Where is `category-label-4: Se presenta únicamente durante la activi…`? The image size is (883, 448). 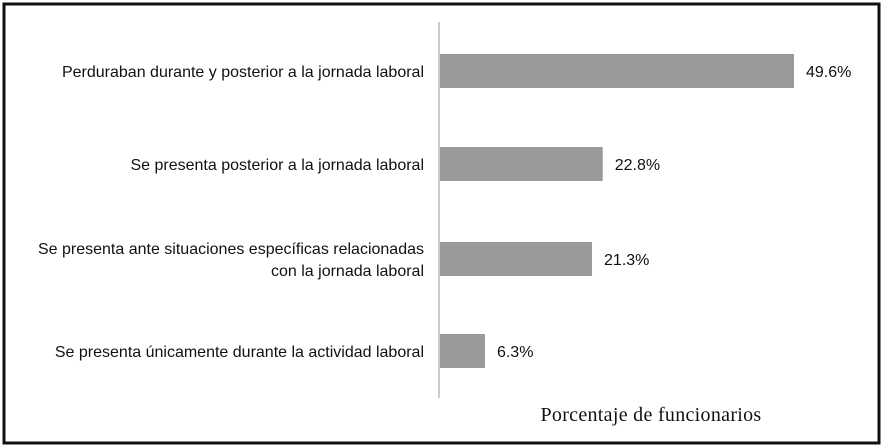
category-label-4: Se presenta únicamente durante la activi… is located at coordinates (239, 352).